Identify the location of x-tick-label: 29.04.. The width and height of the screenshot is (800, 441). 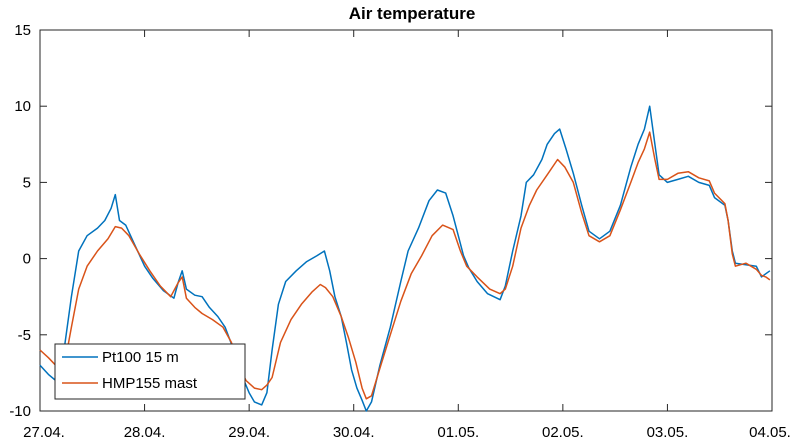
(249, 432).